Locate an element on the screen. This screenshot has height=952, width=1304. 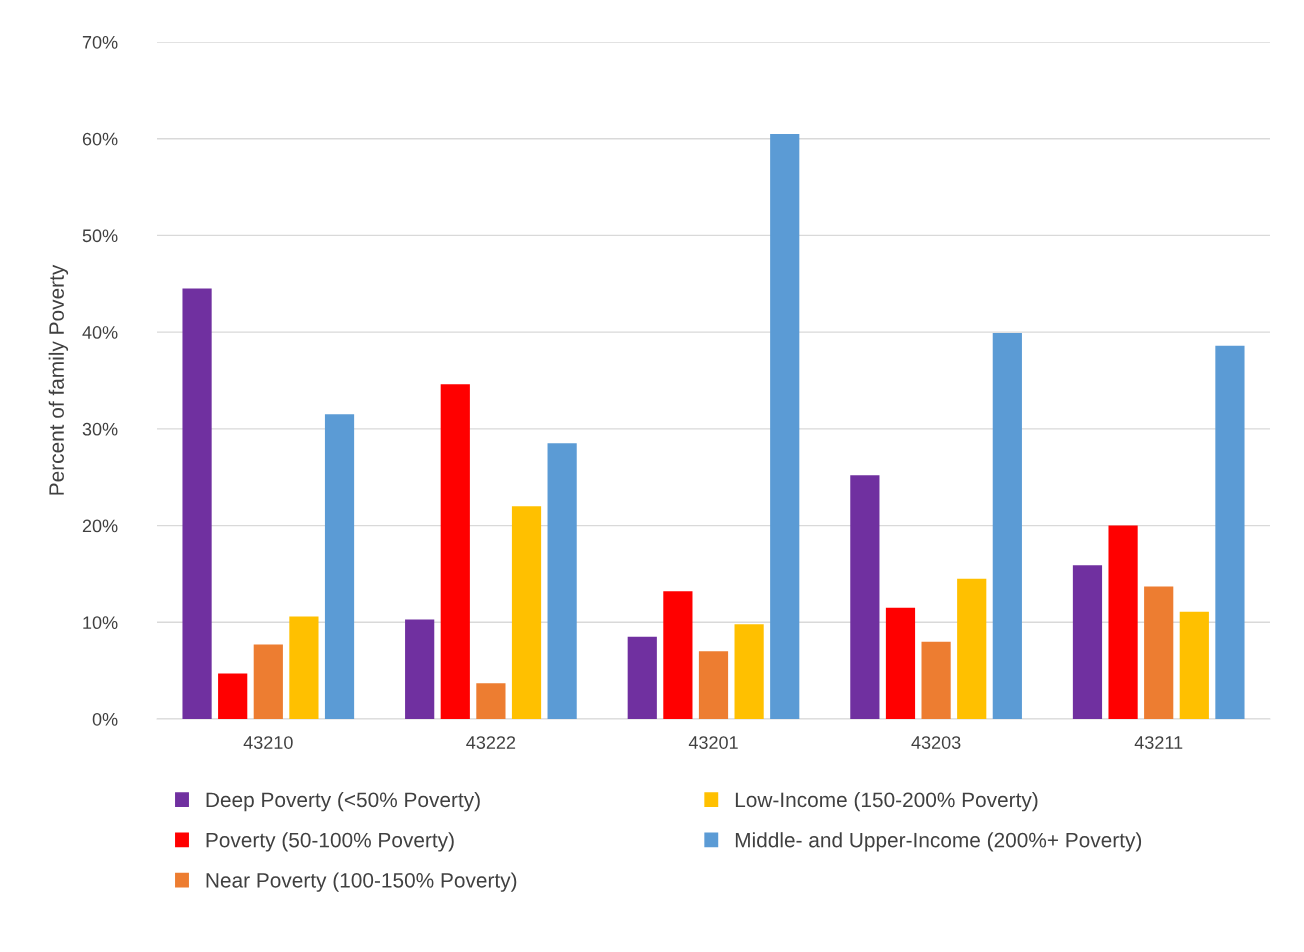
y-tick-label: 40% is located at coordinates (100, 332).